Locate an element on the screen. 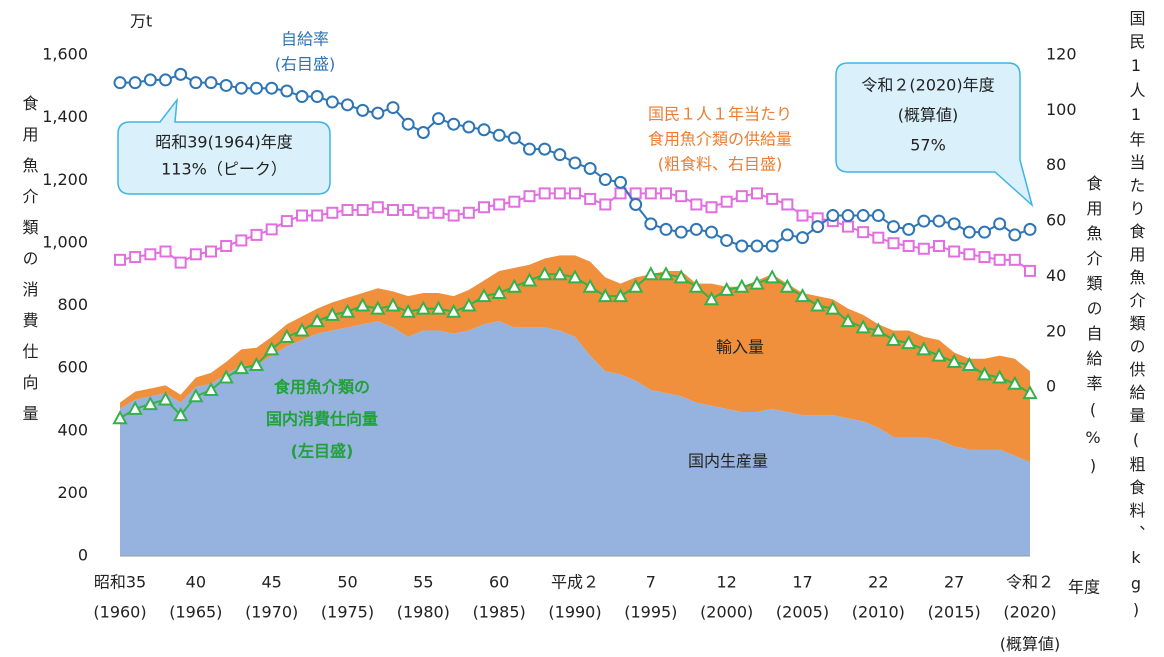 The width and height of the screenshot is (1164, 657). annotation: 113%（ピーク） is located at coordinates (224, 169).